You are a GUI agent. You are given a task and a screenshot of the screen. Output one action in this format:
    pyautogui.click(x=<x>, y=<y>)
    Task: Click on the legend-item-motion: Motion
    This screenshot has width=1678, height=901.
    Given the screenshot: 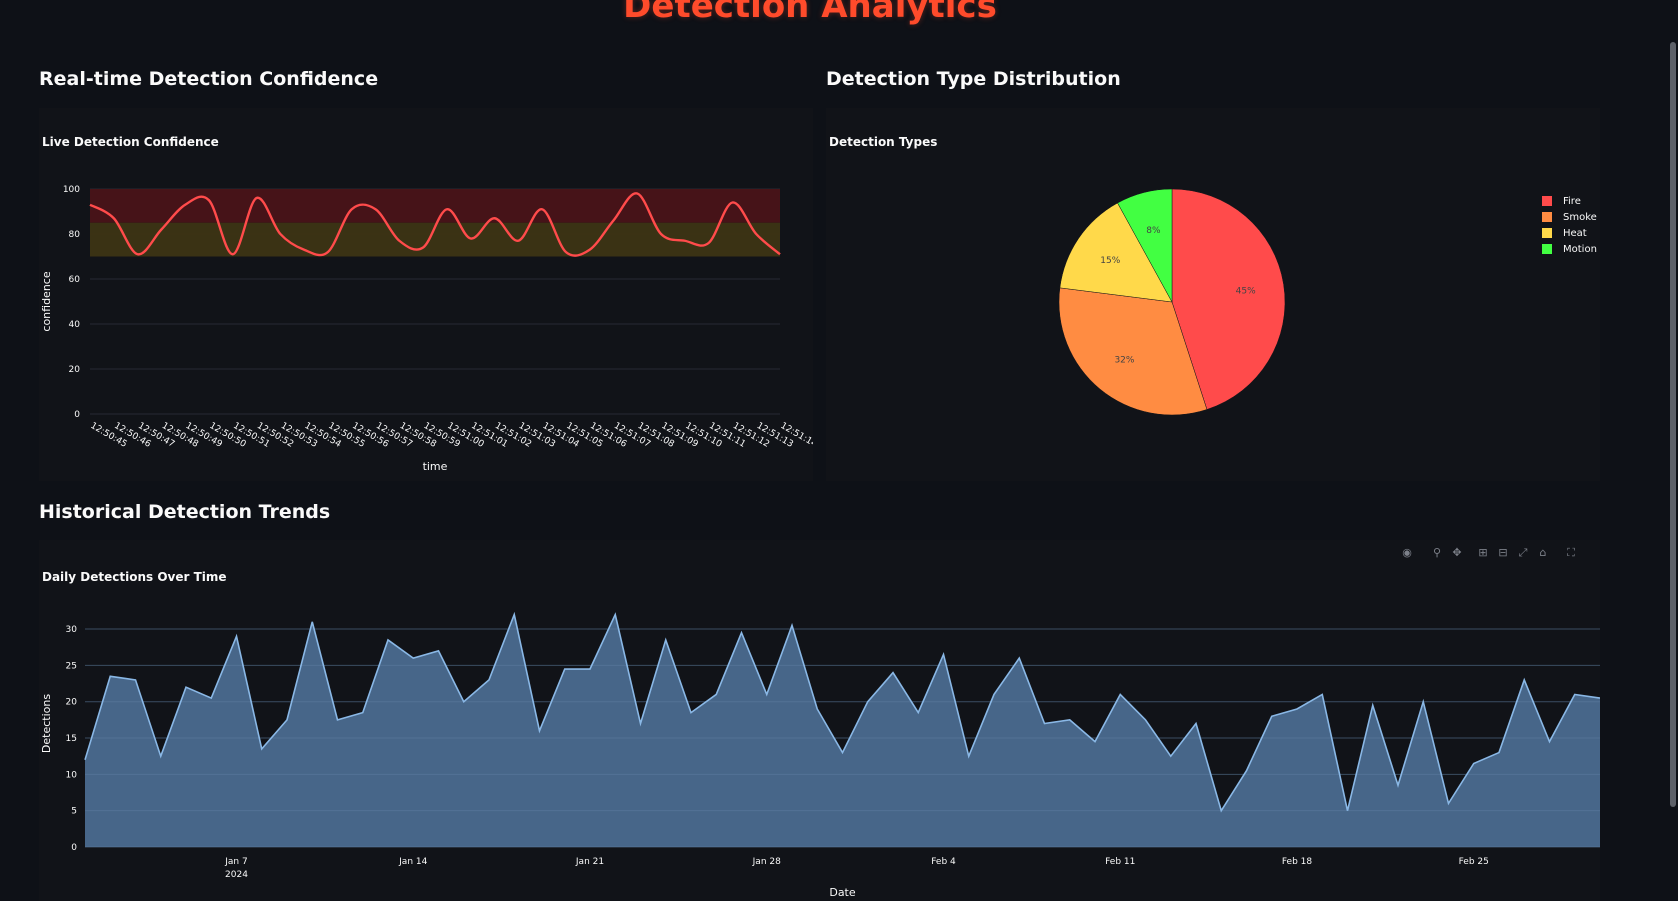 What is the action you would take?
    pyautogui.click(x=1569, y=249)
    